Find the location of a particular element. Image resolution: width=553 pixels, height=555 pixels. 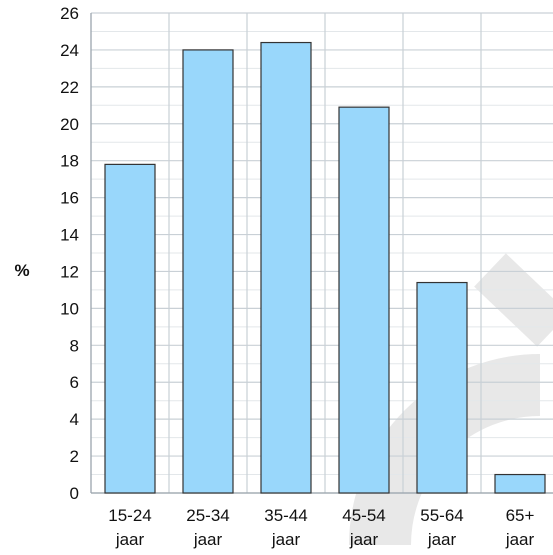

y-tick-label: 4 is located at coordinates (74, 419).